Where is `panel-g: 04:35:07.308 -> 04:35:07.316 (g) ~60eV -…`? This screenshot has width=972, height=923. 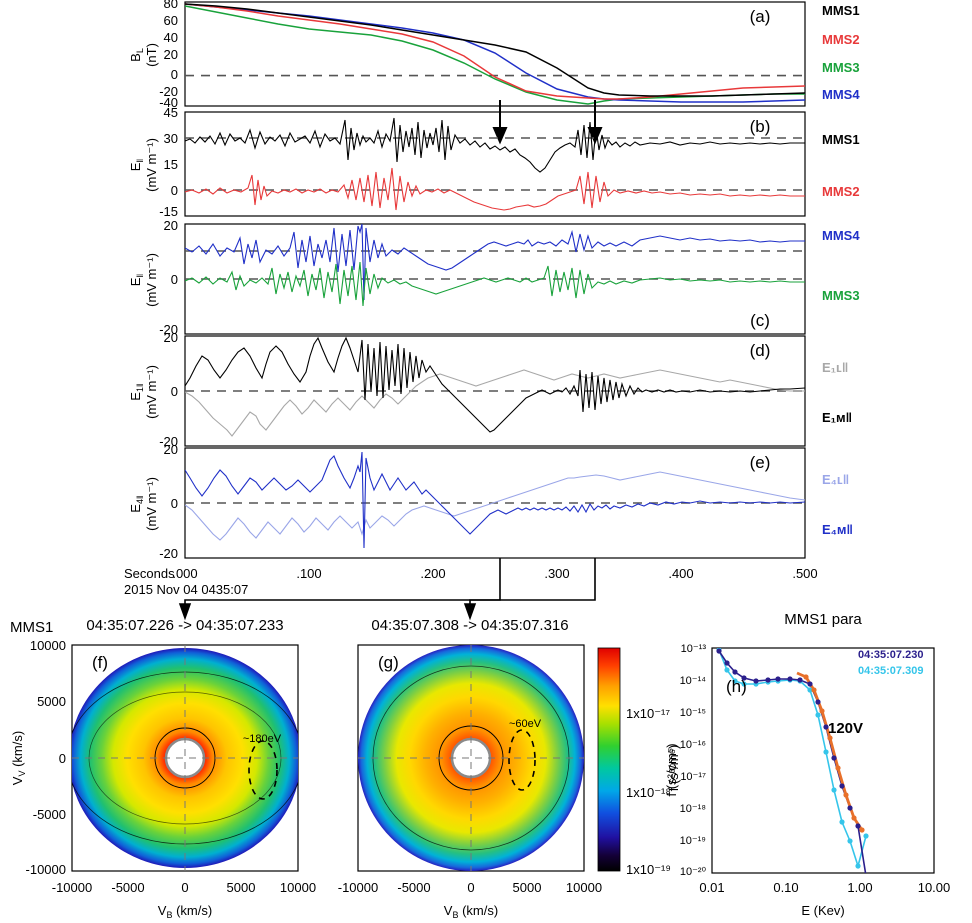 panel-g: 04:35:07.308 -> 04:35:07.316 (g) ~60eV -… is located at coordinates (470, 768).